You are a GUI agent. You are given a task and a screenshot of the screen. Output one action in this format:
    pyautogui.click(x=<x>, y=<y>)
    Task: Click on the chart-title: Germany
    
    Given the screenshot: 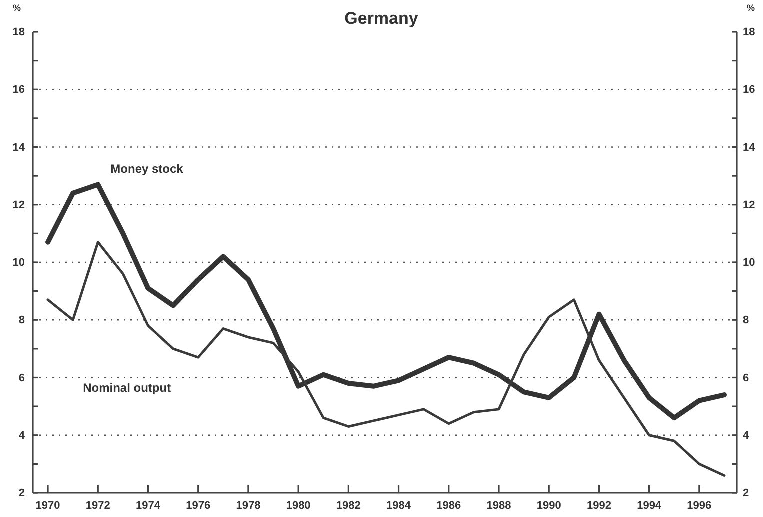 What is the action you would take?
    pyautogui.click(x=381, y=18)
    